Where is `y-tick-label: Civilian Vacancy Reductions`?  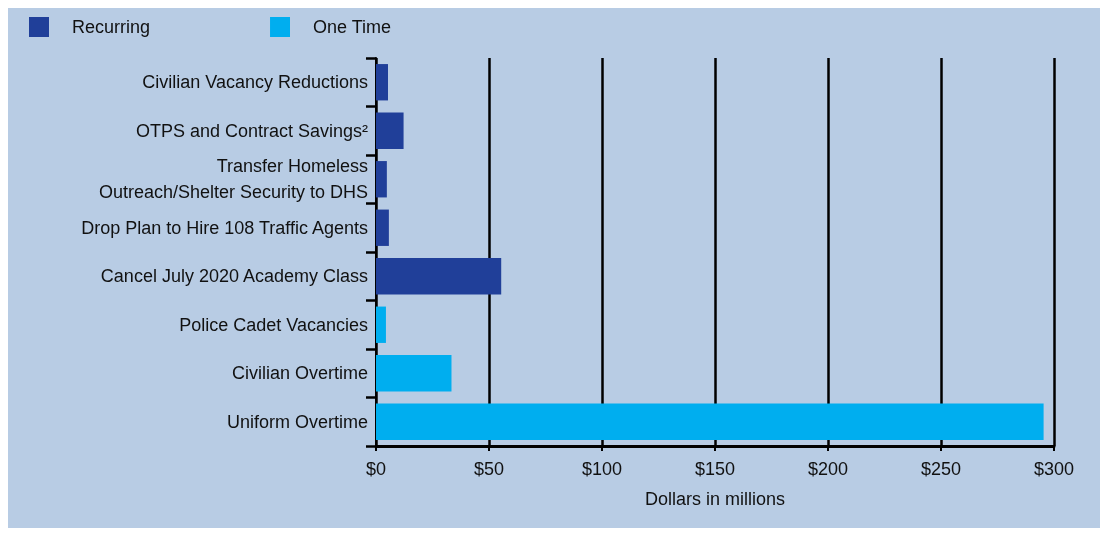 y-tick-label: Civilian Vacancy Reductions is located at coordinates (255, 82).